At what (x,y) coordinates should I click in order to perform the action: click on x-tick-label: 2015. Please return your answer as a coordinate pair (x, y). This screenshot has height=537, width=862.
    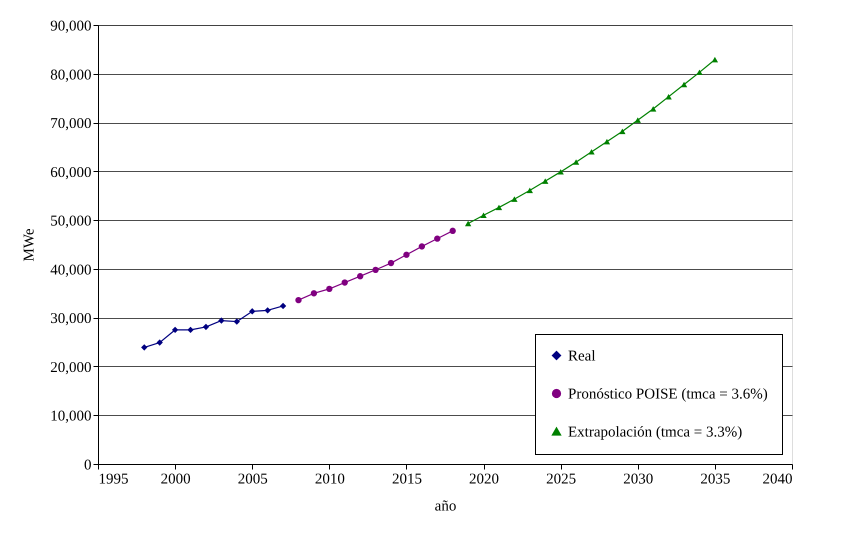
    Looking at the image, I should click on (407, 480).